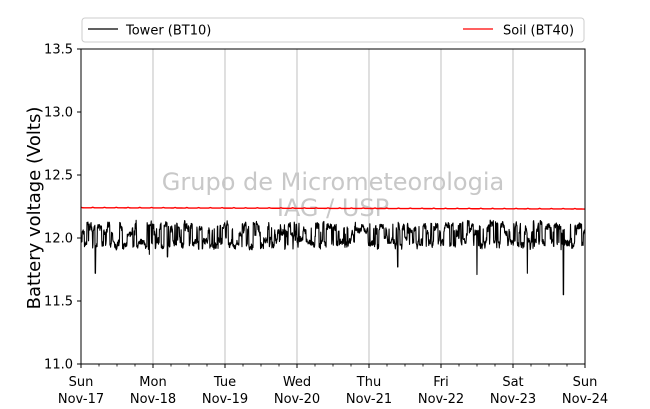 This screenshot has width=650, height=409. I want to click on x-tick-label-date: Nov-24, so click(585, 399).